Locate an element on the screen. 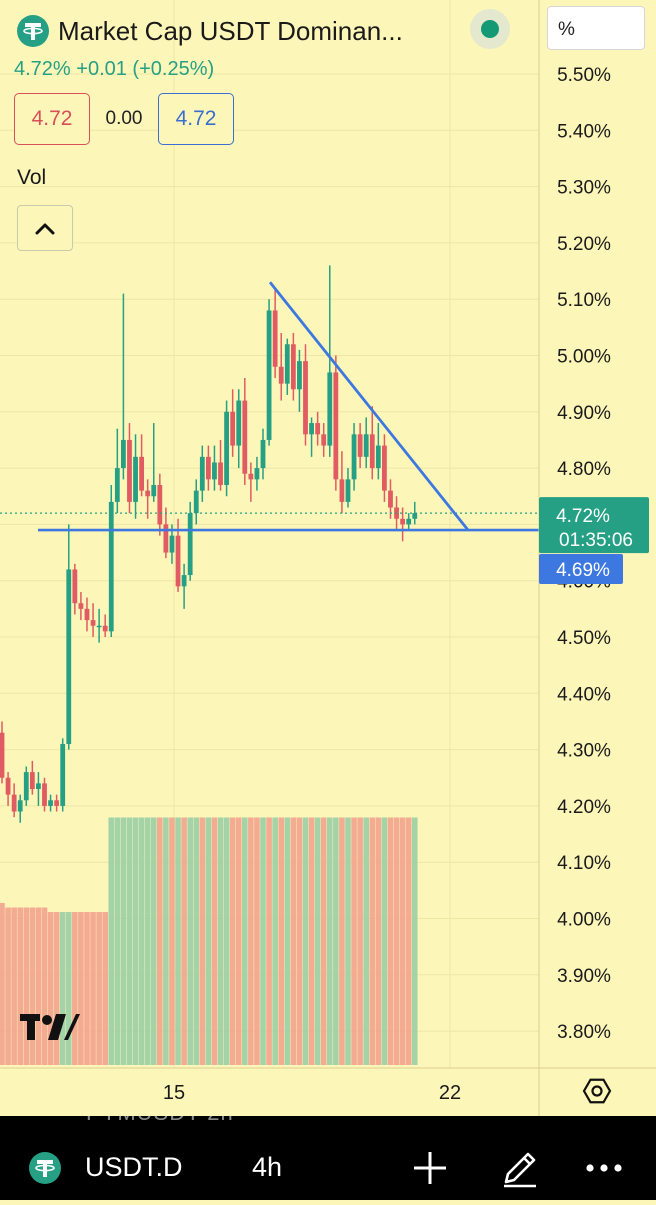  settings-hexagon-icon is located at coordinates (597, 1091).